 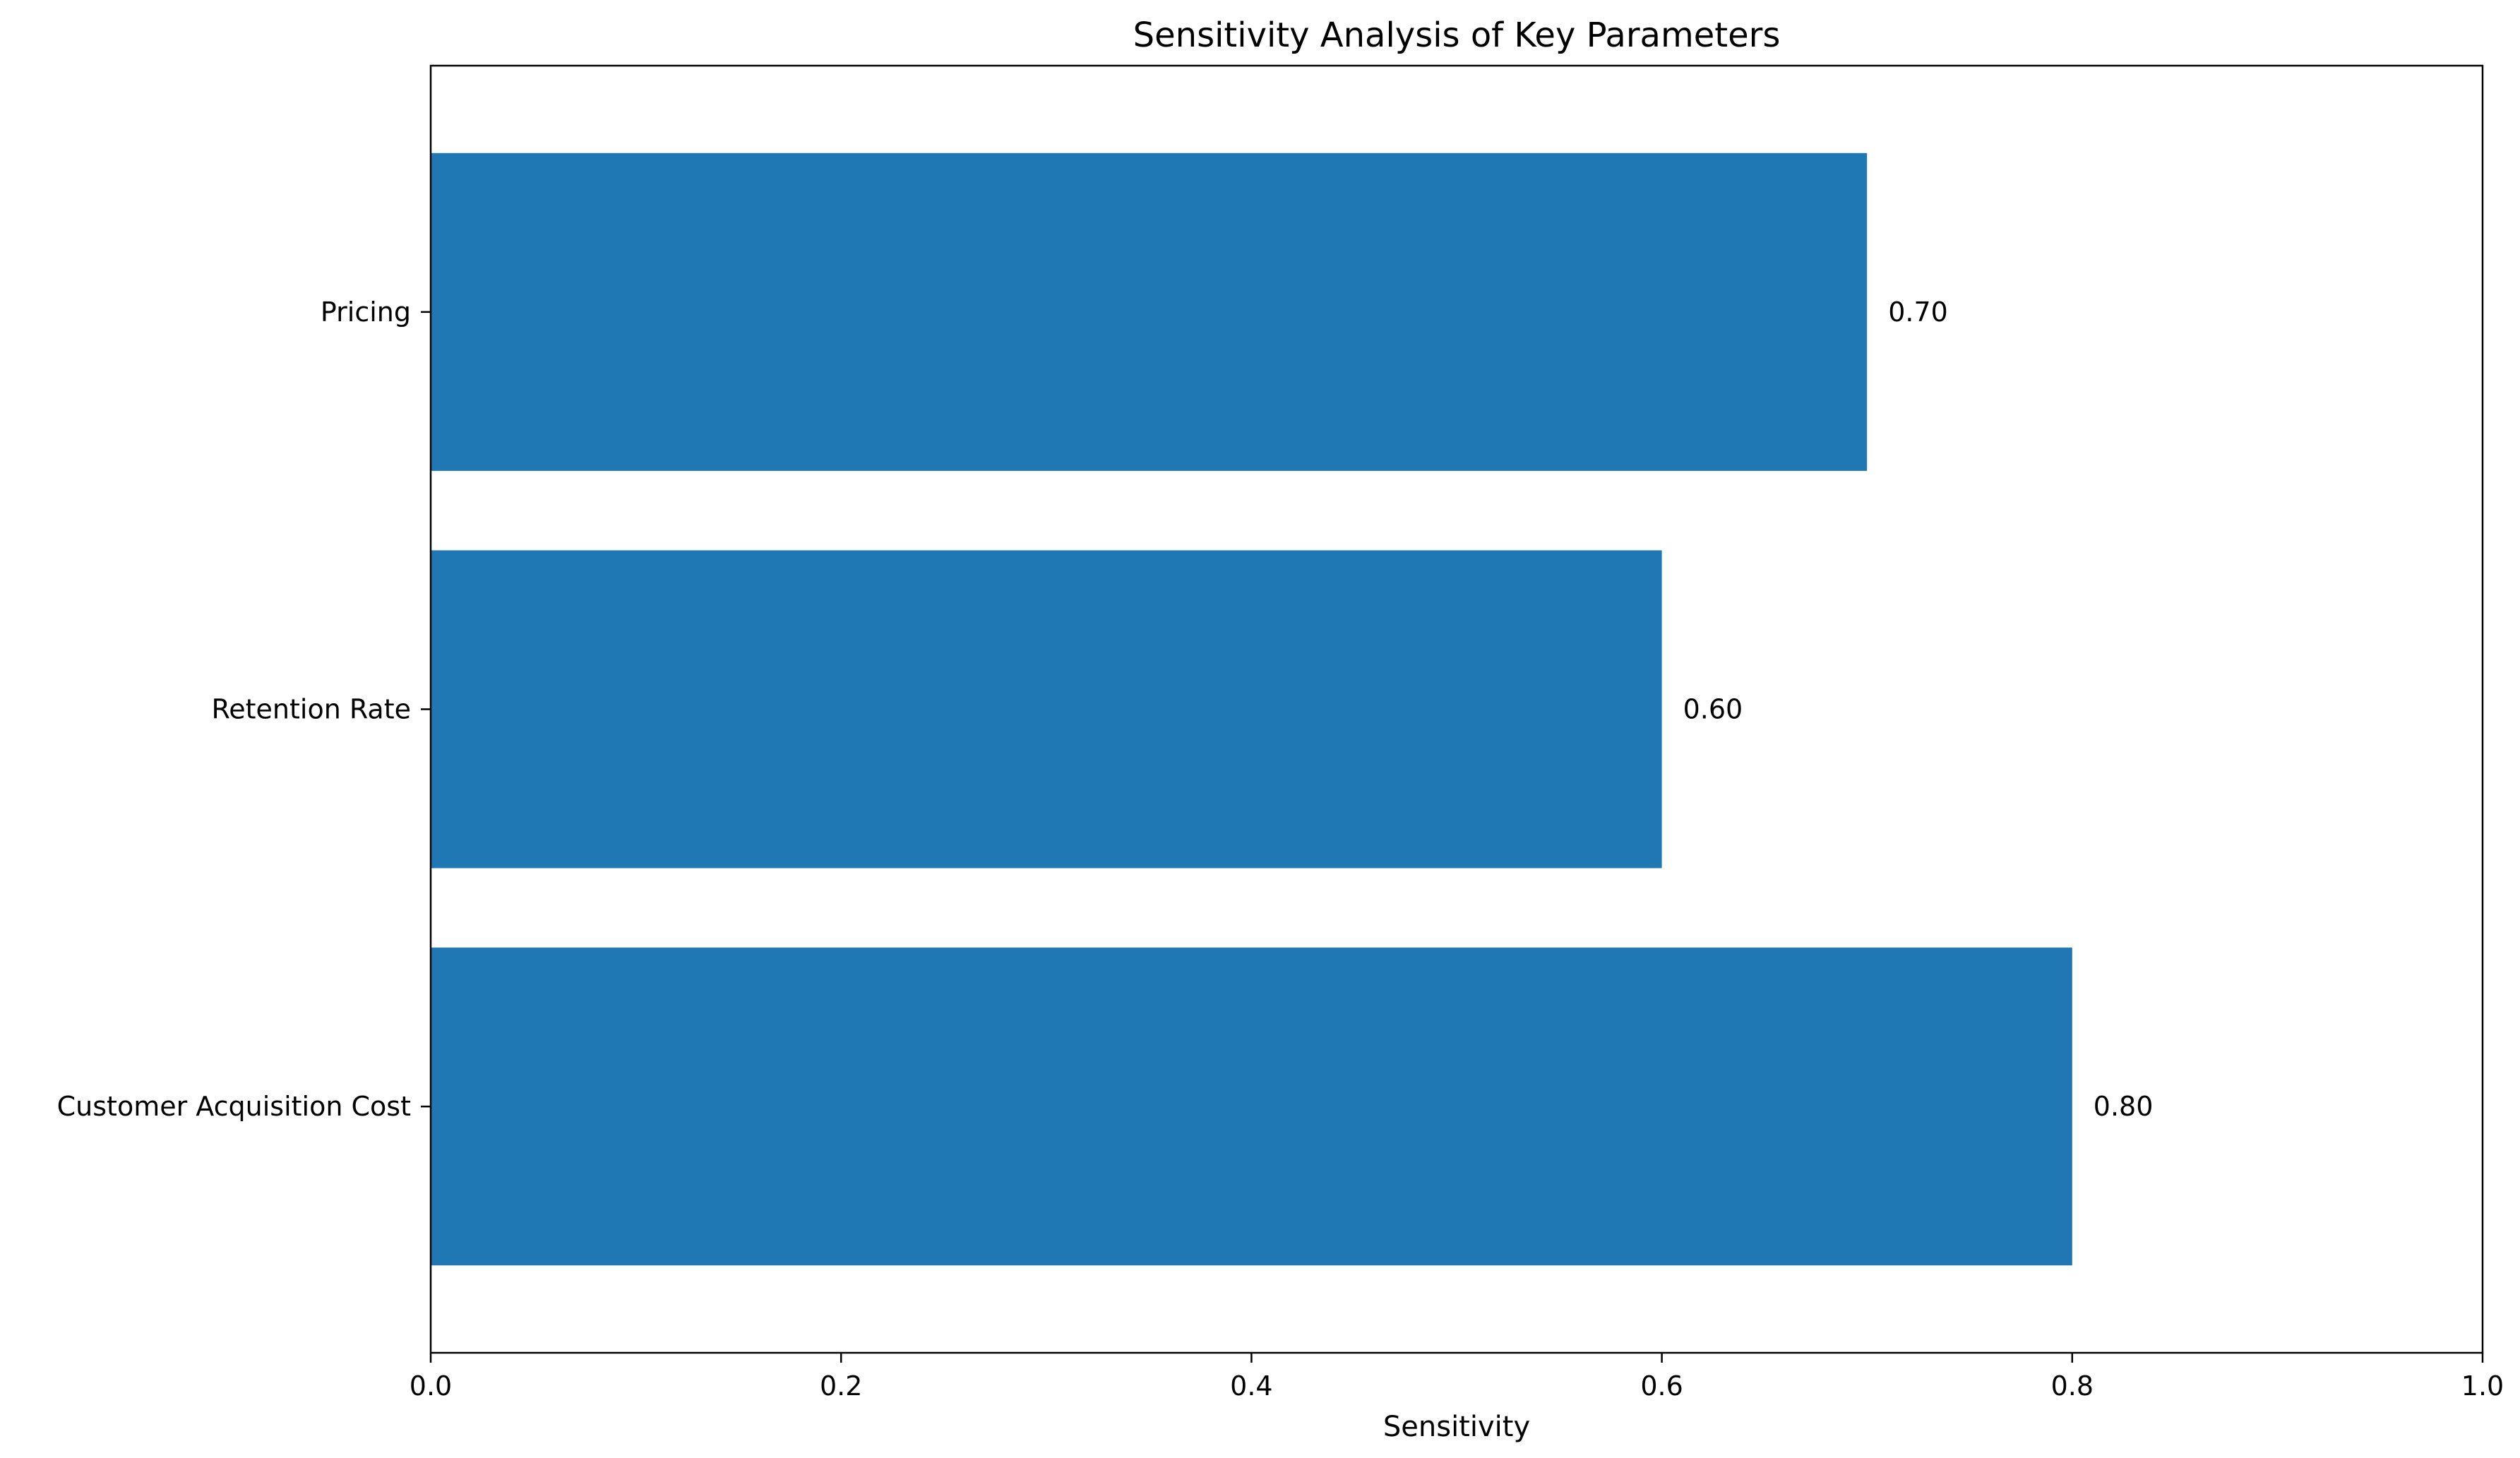 What do you see at coordinates (431, 1386) in the screenshot?
I see `x-tick-label-0: 0.0` at bounding box center [431, 1386].